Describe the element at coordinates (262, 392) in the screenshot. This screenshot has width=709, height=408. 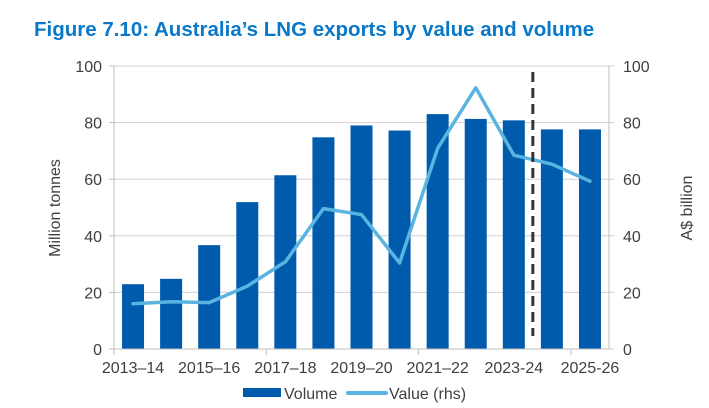
I see `legend-swatch-volume` at that location.